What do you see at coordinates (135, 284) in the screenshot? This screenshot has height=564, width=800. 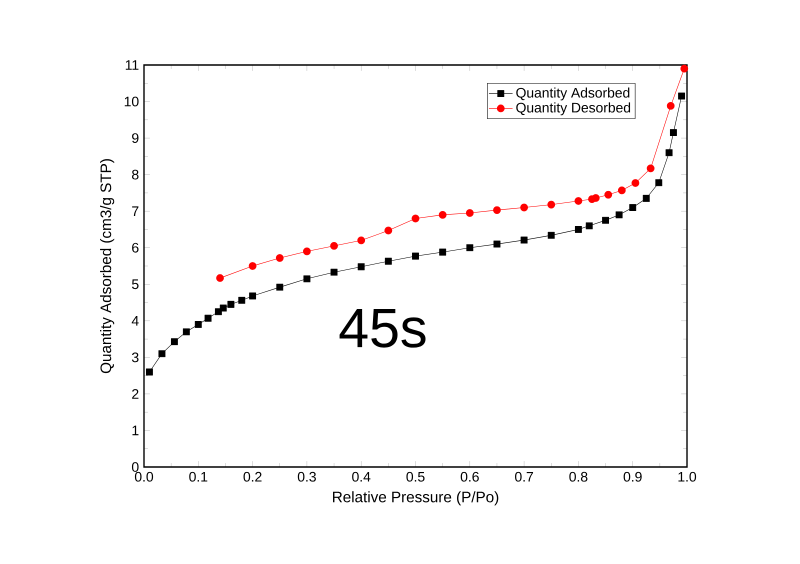 I see `y-tick-label: 5` at bounding box center [135, 284].